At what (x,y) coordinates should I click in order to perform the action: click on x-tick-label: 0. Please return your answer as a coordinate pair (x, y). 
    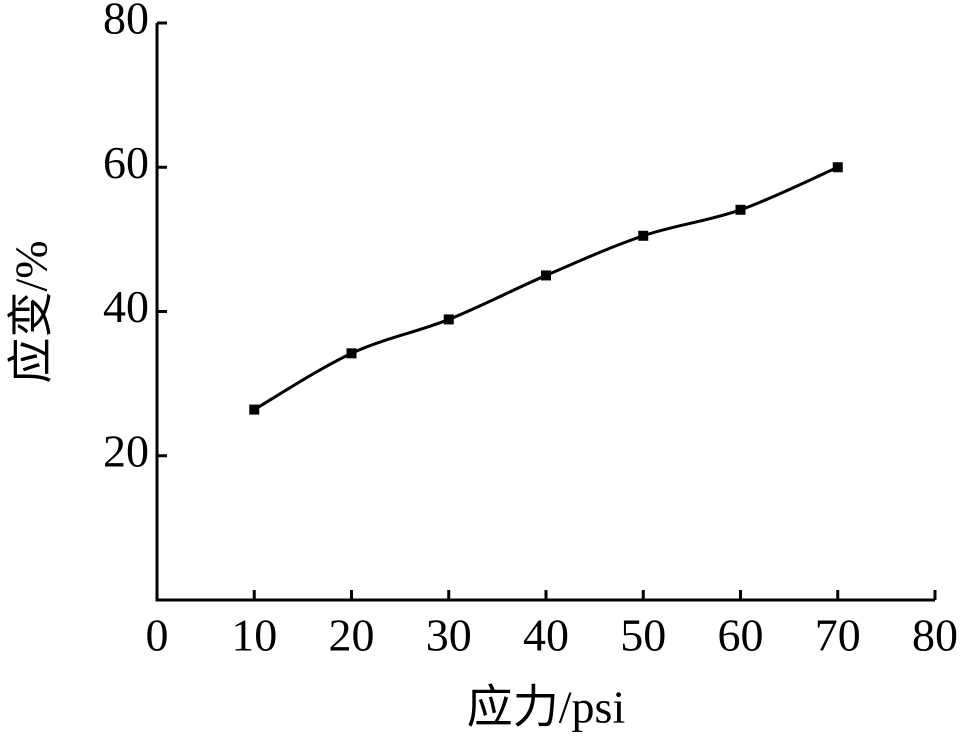
    Looking at the image, I should click on (157, 635).